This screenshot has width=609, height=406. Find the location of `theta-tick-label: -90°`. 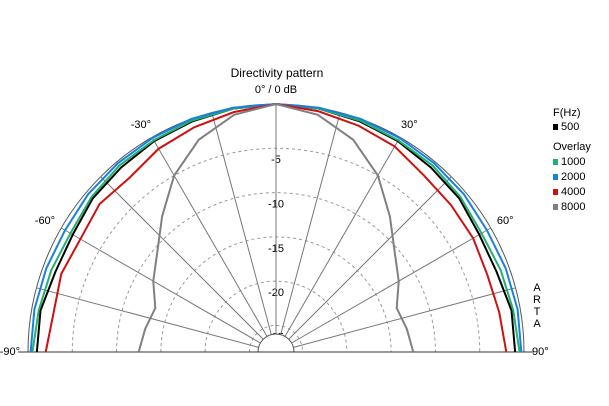

theta-tick-label: -90° is located at coordinates (10, 352).